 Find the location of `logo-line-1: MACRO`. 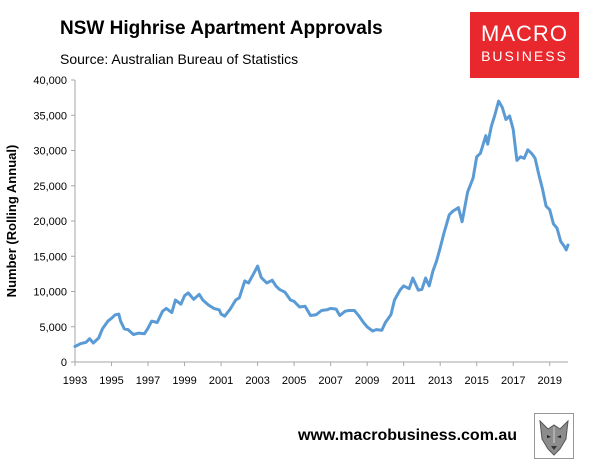

logo-line-1: MACRO is located at coordinates (524, 33).